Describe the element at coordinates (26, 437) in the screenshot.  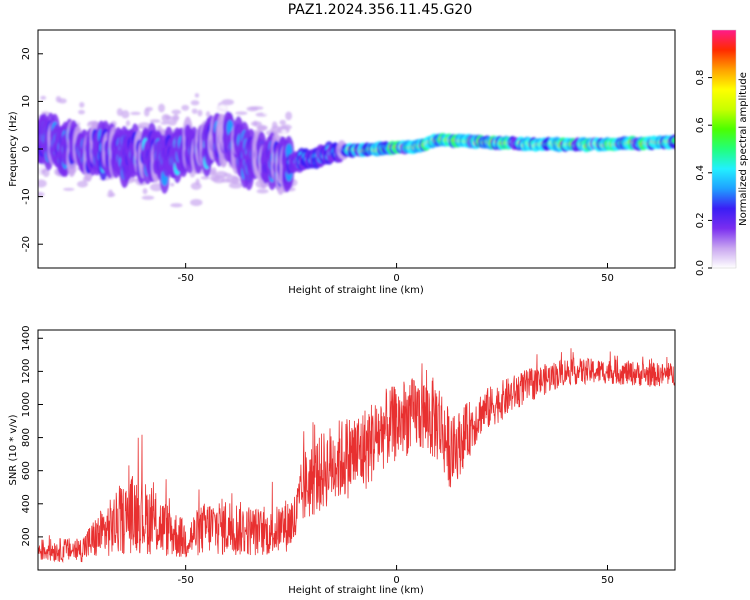
I see `snr-y-tick-label: 800` at that location.